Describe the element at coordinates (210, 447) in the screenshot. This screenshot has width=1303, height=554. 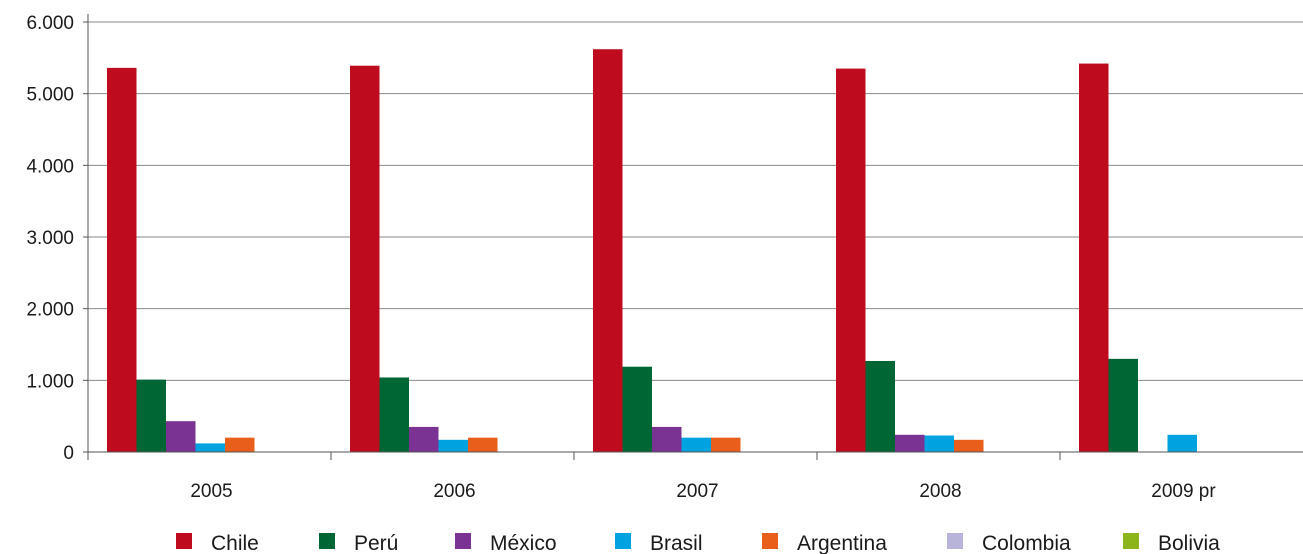
I see `bar-brasil-2005` at that location.